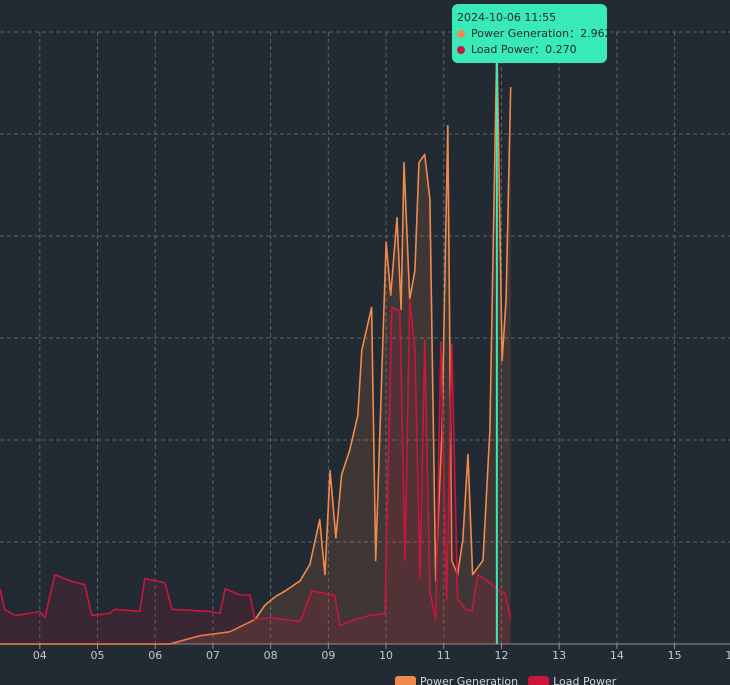  I want to click on x-tick-label: 04, so click(40, 655).